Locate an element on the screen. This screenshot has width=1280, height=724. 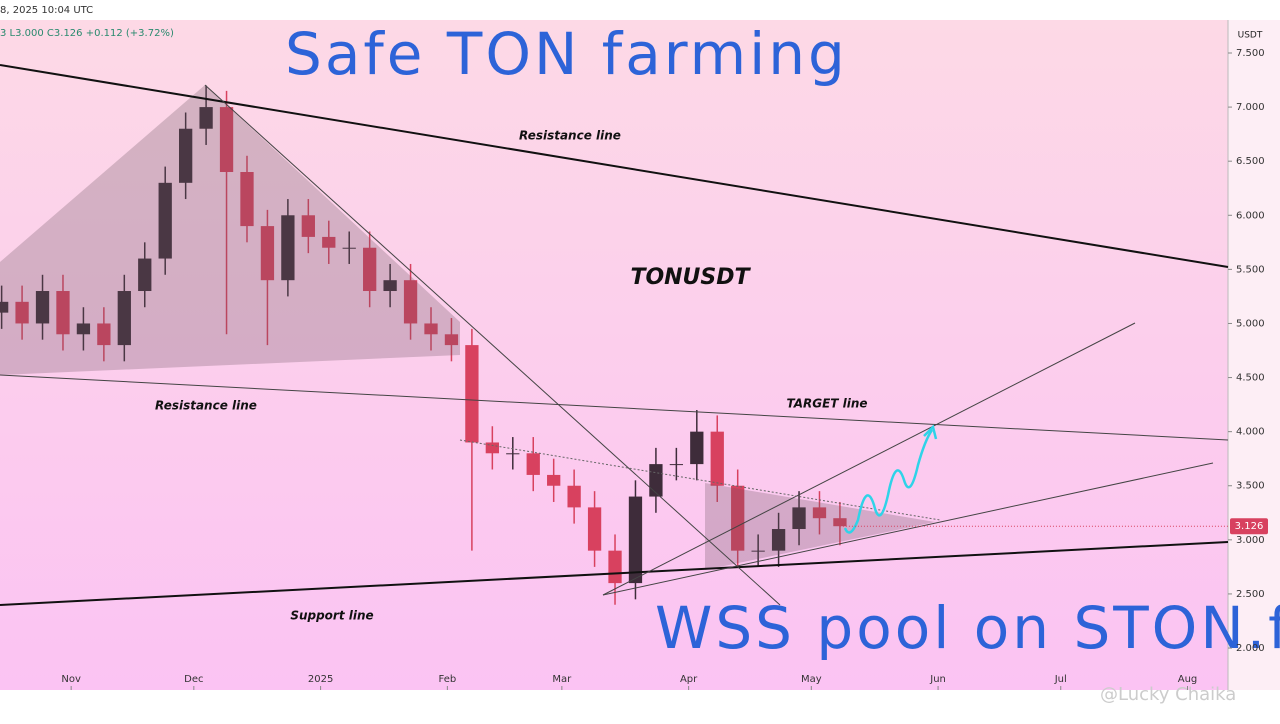
annotation: Support line is located at coordinates (331, 616).